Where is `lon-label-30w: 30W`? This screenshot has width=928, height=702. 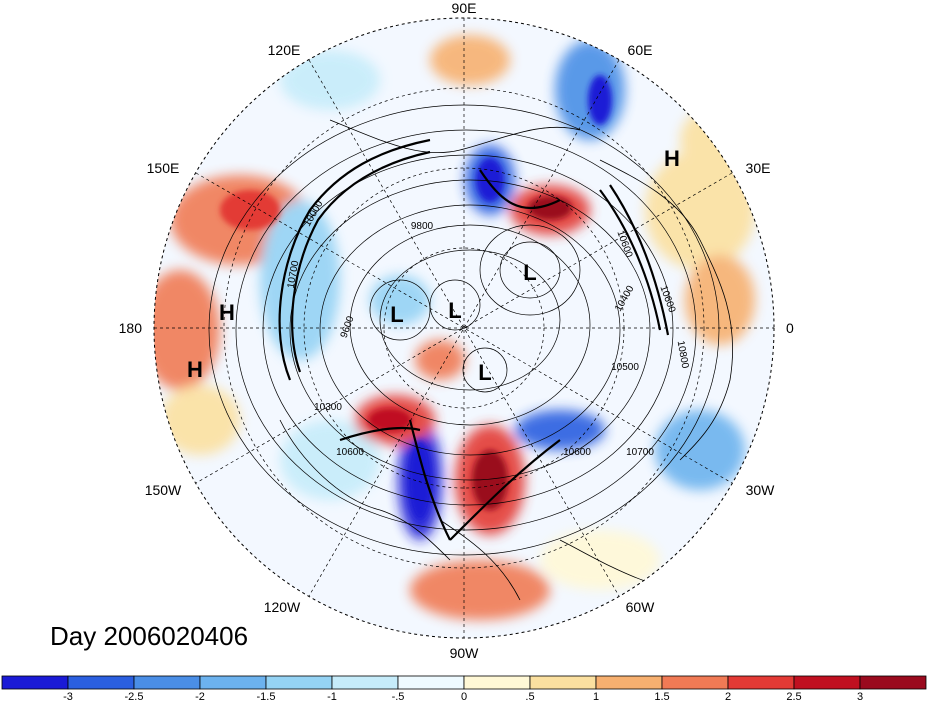
lon-label-30w: 30W is located at coordinates (761, 490).